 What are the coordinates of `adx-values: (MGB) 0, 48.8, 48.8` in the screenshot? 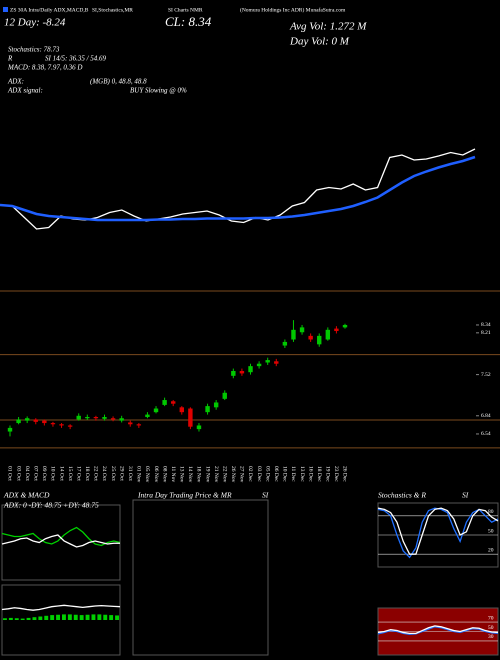 It's located at (118, 82).